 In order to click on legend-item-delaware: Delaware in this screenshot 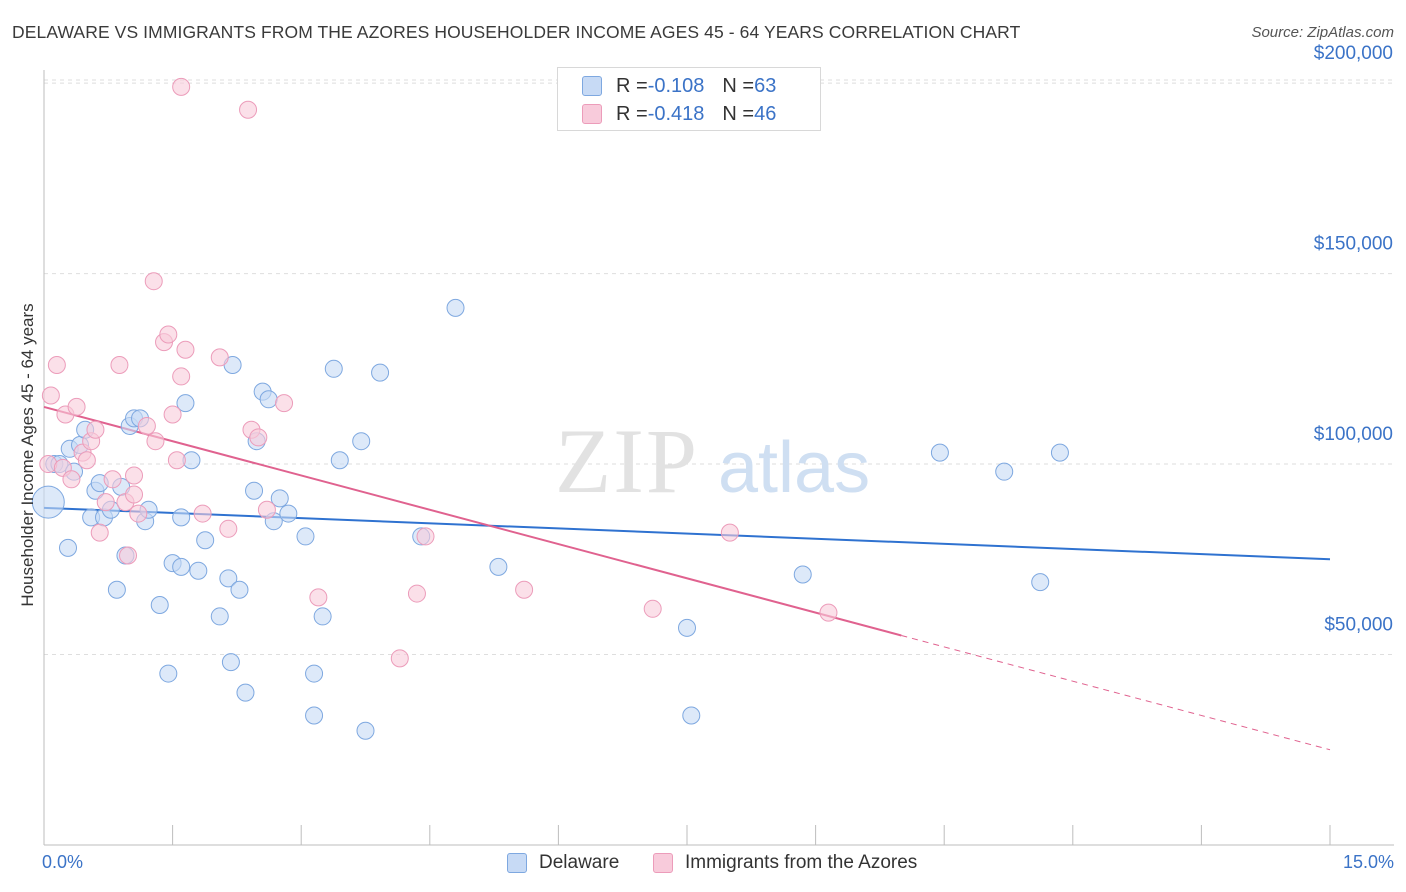, I will do `click(563, 863)`.